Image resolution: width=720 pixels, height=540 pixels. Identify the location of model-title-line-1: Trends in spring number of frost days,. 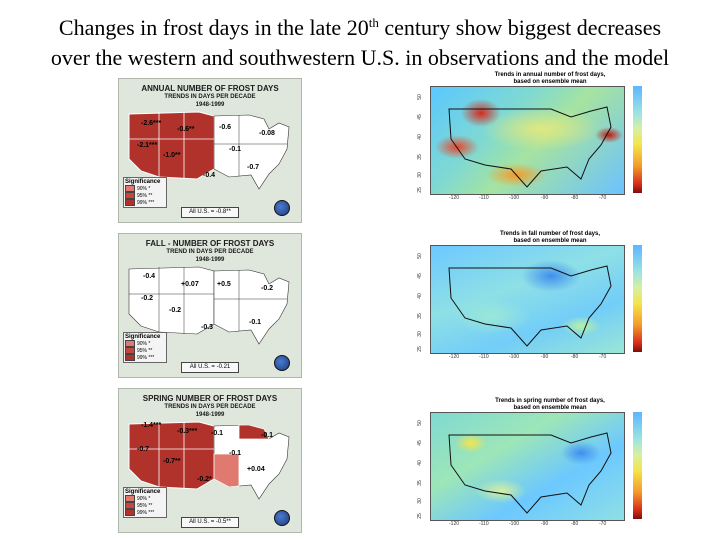
(550, 401).